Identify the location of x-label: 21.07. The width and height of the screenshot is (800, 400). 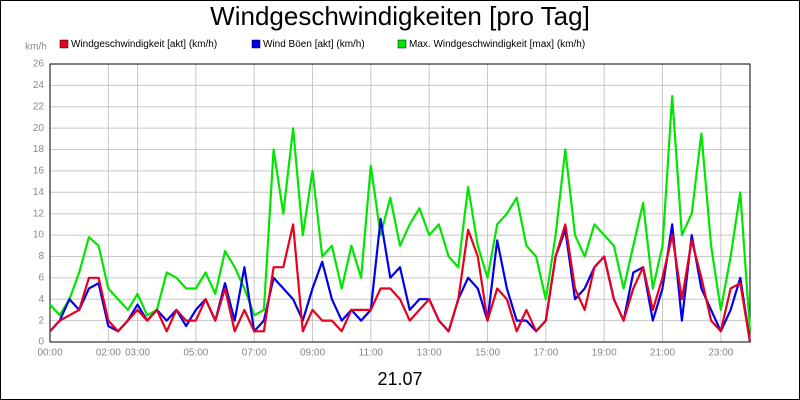
(399, 379).